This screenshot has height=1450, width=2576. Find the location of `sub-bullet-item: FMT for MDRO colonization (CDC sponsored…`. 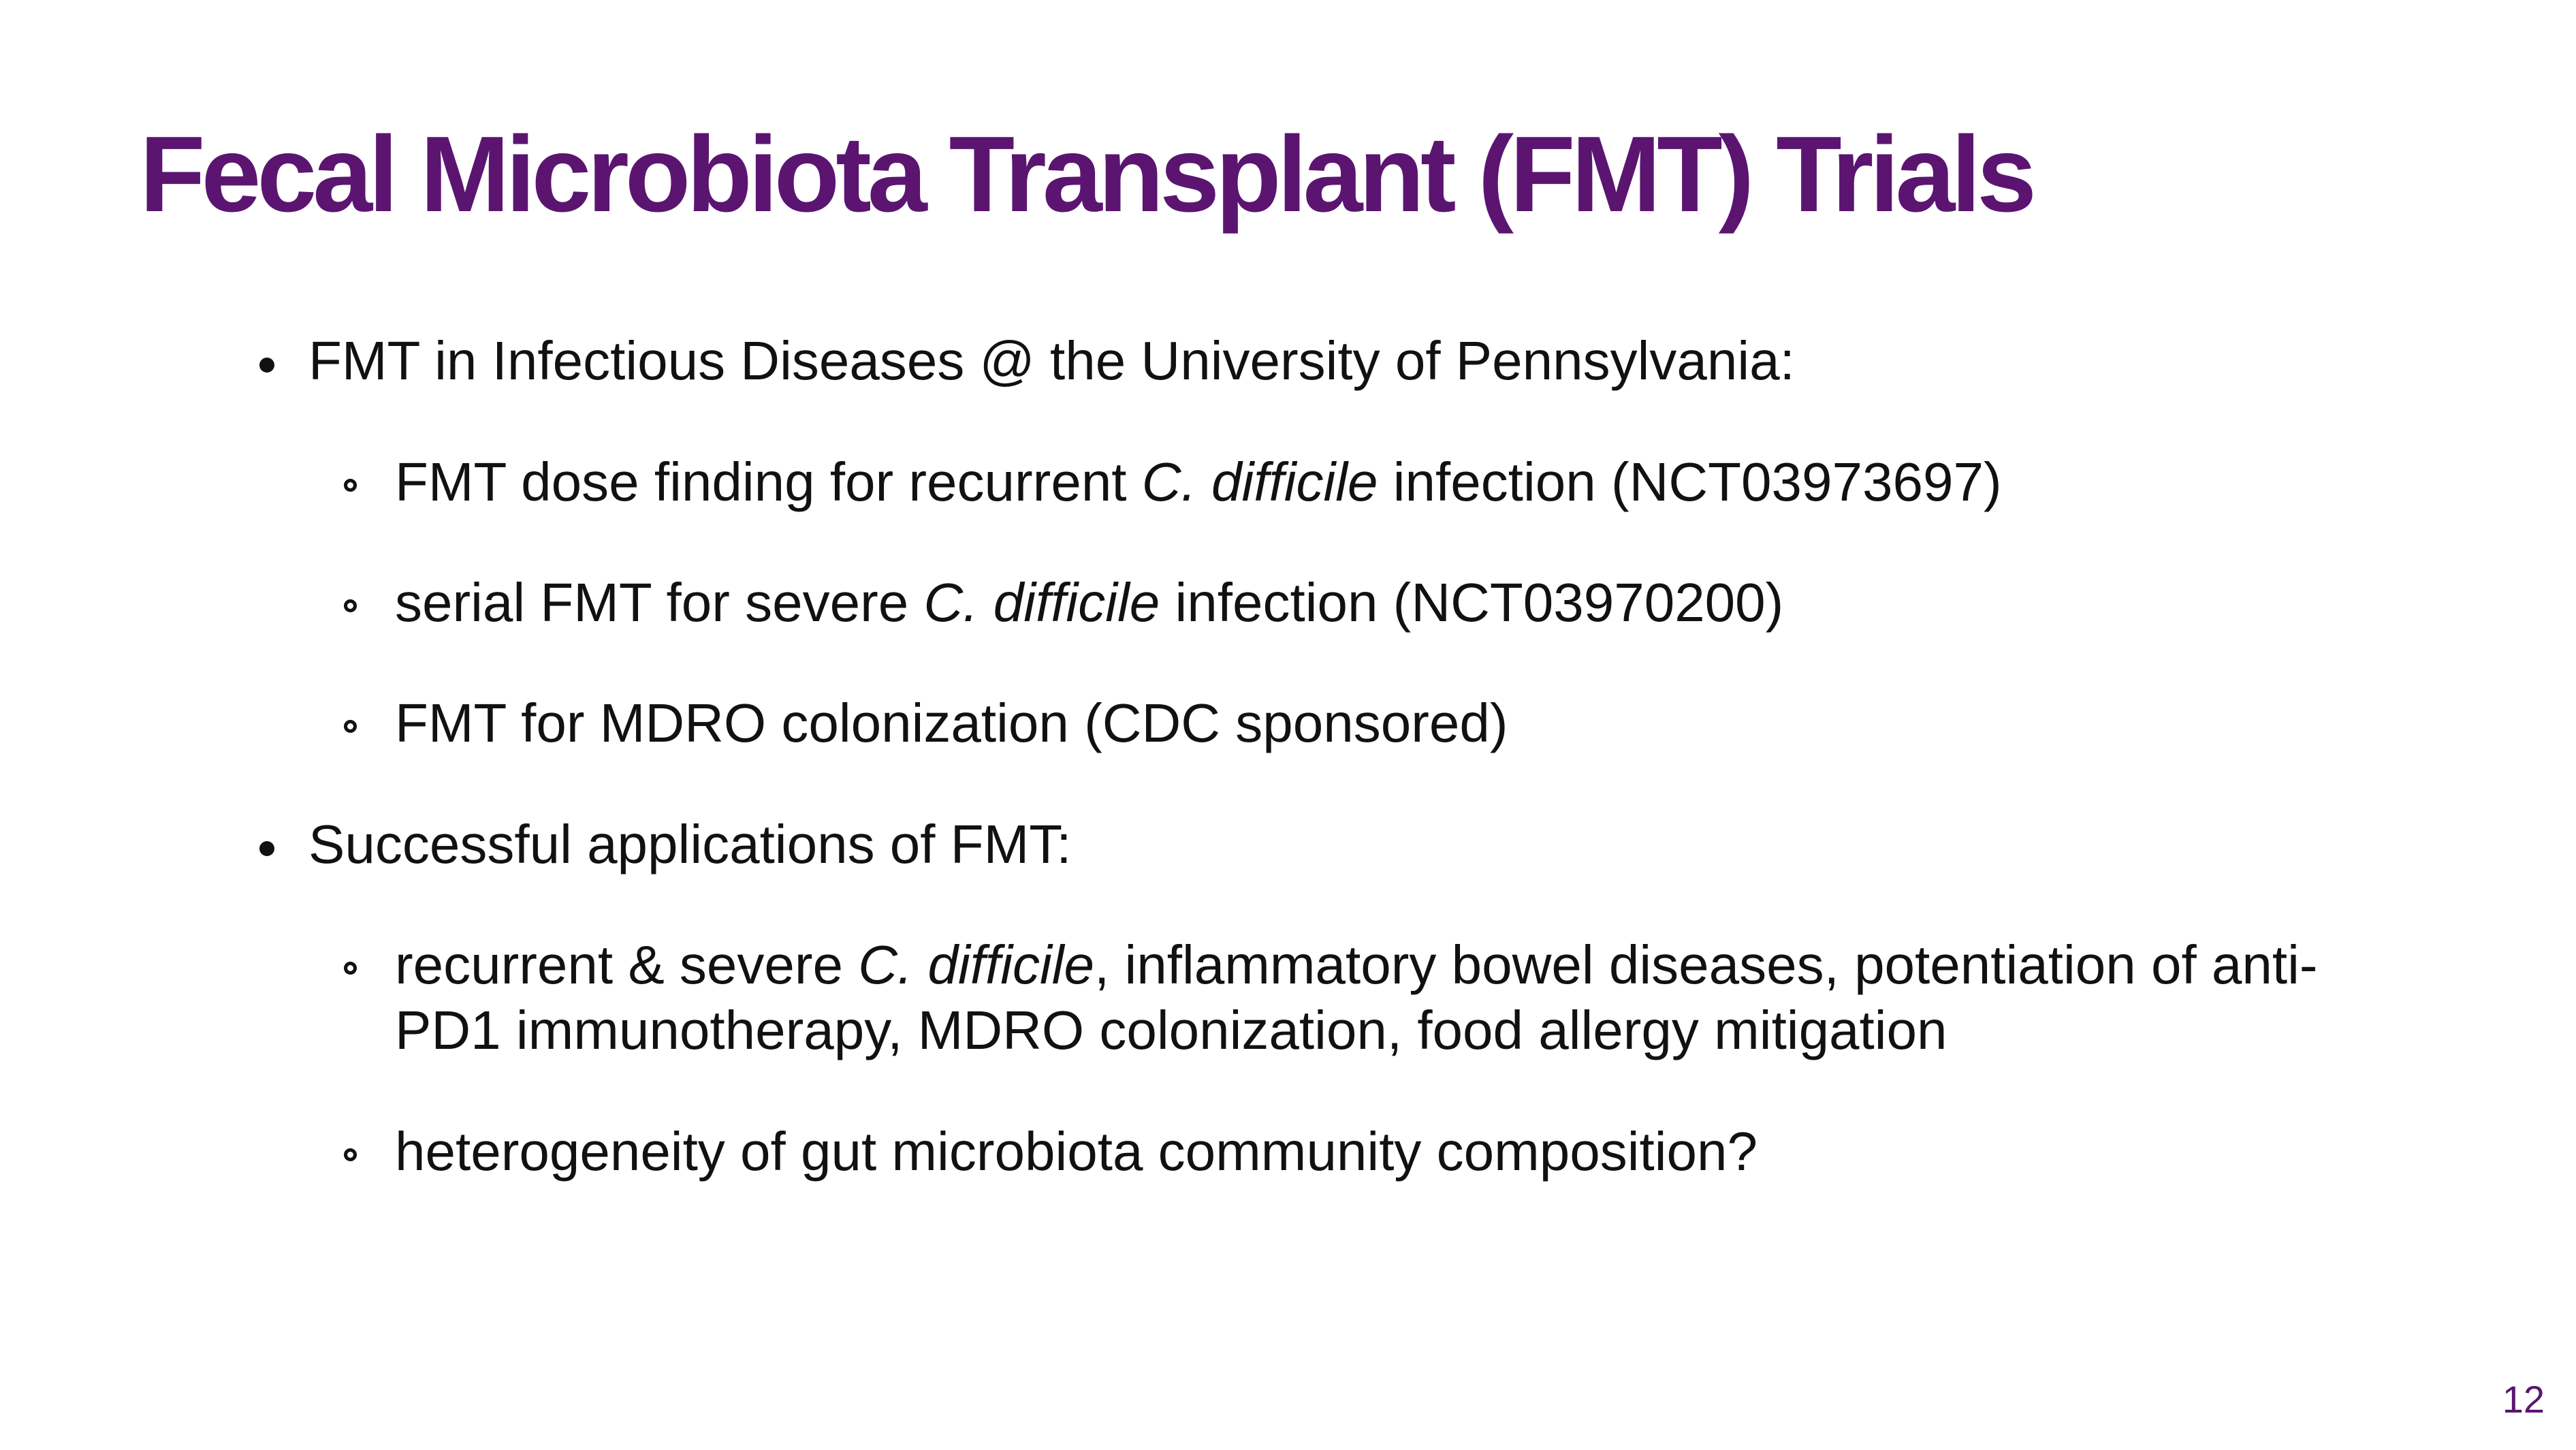

sub-bullet-item: FMT for MDRO colonization (CDC sponsored… is located at coordinates (951, 723).